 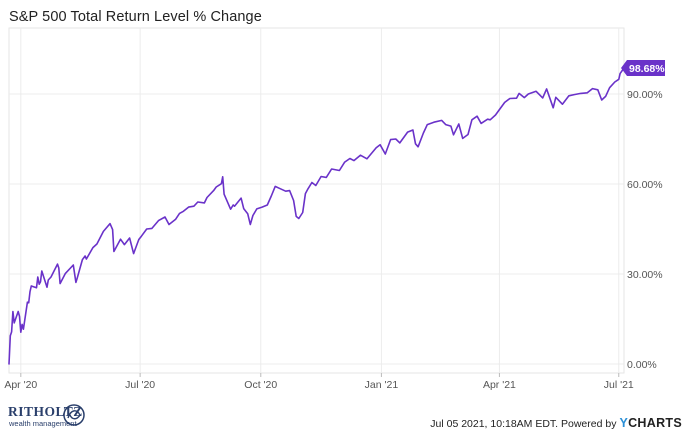 What do you see at coordinates (74, 415) in the screenshot?
I see `ritholtz-emblem-icon` at bounding box center [74, 415].